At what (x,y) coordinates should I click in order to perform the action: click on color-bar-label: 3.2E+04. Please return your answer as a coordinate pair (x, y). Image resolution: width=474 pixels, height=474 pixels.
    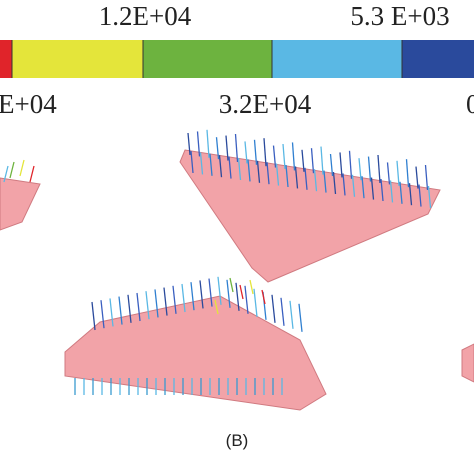
    Looking at the image, I should click on (265, 104).